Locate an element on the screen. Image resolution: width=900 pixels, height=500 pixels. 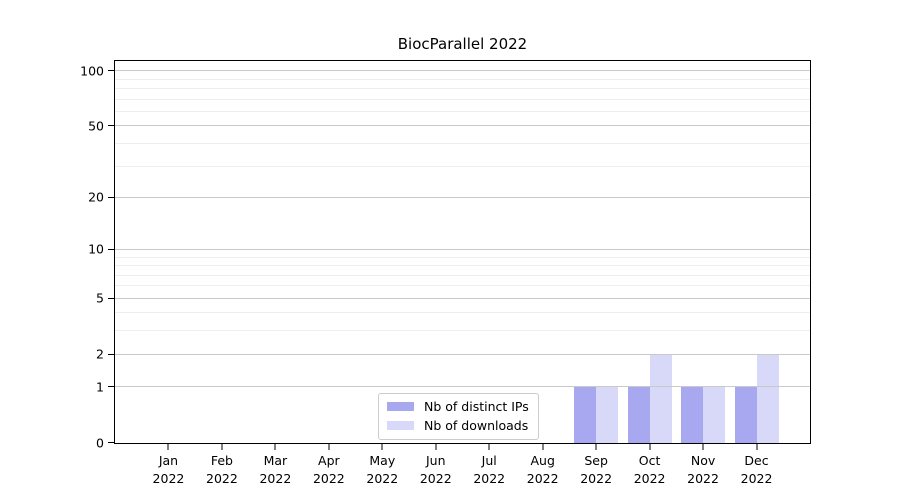
x-tick-label: Sep 2022 is located at coordinates (596, 469).